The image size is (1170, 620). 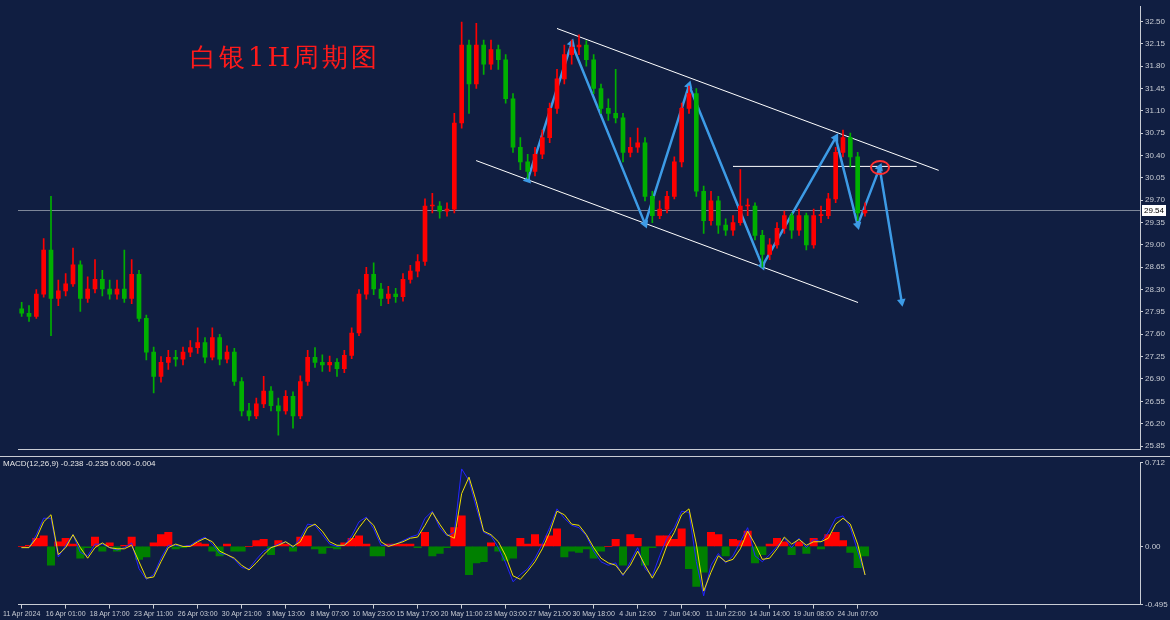 What do you see at coordinates (1155, 222) in the screenshot?
I see `y-tick-label: 29.35` at bounding box center [1155, 222].